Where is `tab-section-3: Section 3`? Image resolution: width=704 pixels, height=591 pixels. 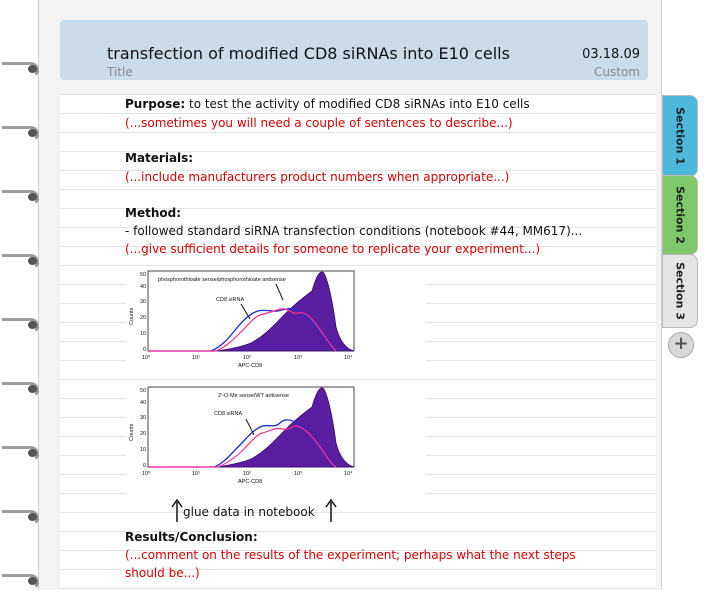
tab-section-3: Section 3 is located at coordinates (680, 291).